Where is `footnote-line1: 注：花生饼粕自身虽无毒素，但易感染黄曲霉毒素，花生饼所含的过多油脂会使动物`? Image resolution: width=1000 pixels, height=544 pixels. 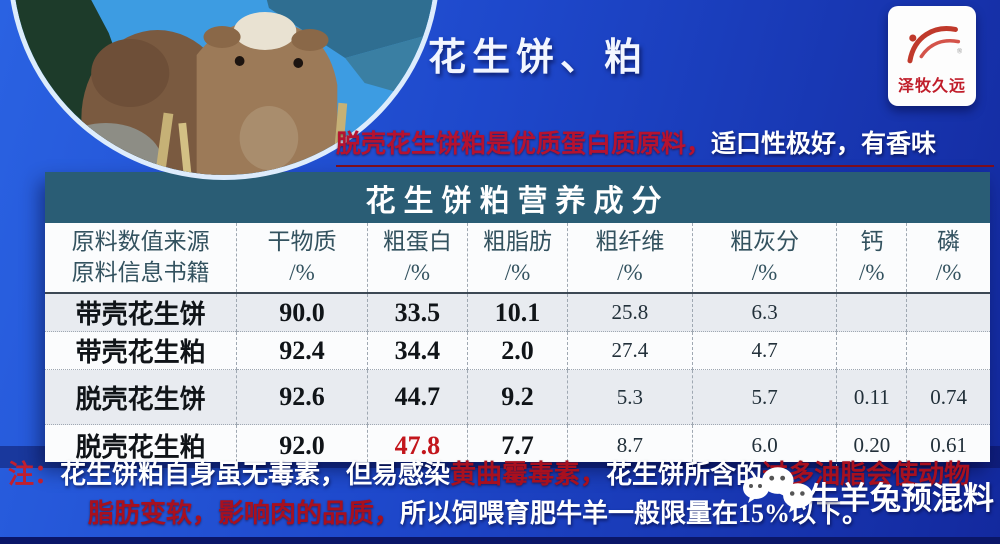 footnote-line1: 注：花生饼粕自身虽无毒素，但易感染黄曲霉毒素，花生饼所含的过多油脂会使动物 is located at coordinates (503, 474).